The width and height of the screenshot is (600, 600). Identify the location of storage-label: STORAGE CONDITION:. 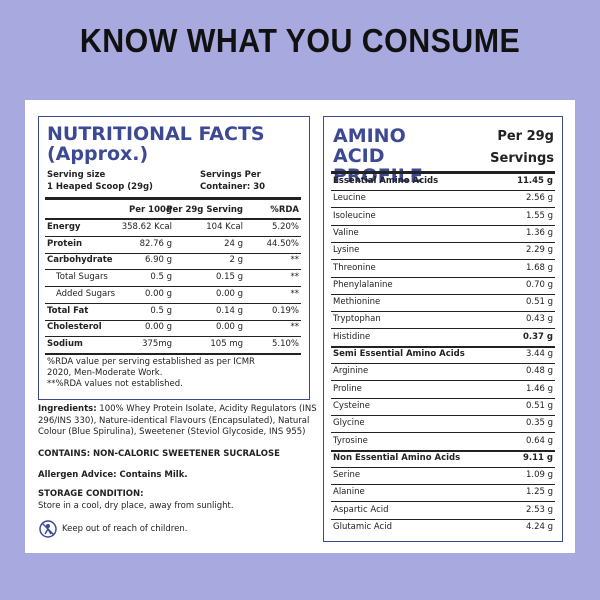
(91, 494).